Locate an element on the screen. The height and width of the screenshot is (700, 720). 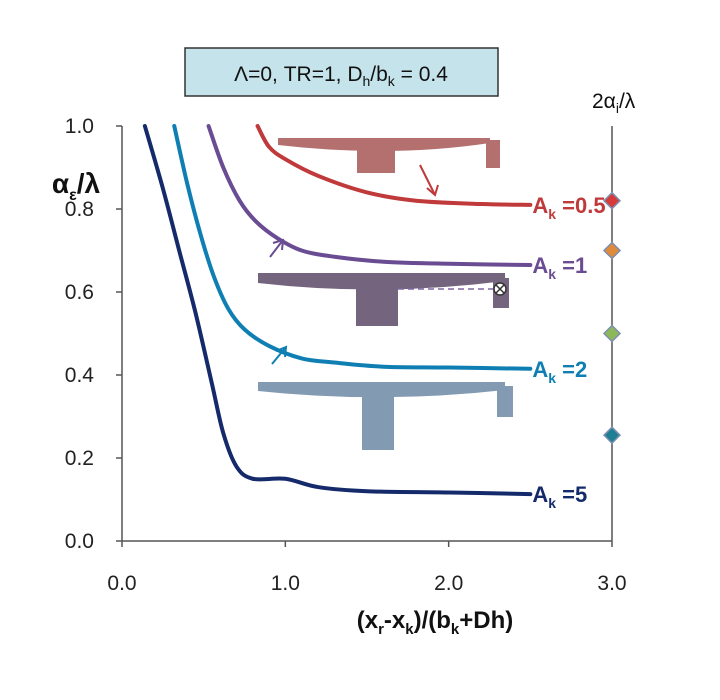
annotation-arrows is located at coordinates (354, 264).